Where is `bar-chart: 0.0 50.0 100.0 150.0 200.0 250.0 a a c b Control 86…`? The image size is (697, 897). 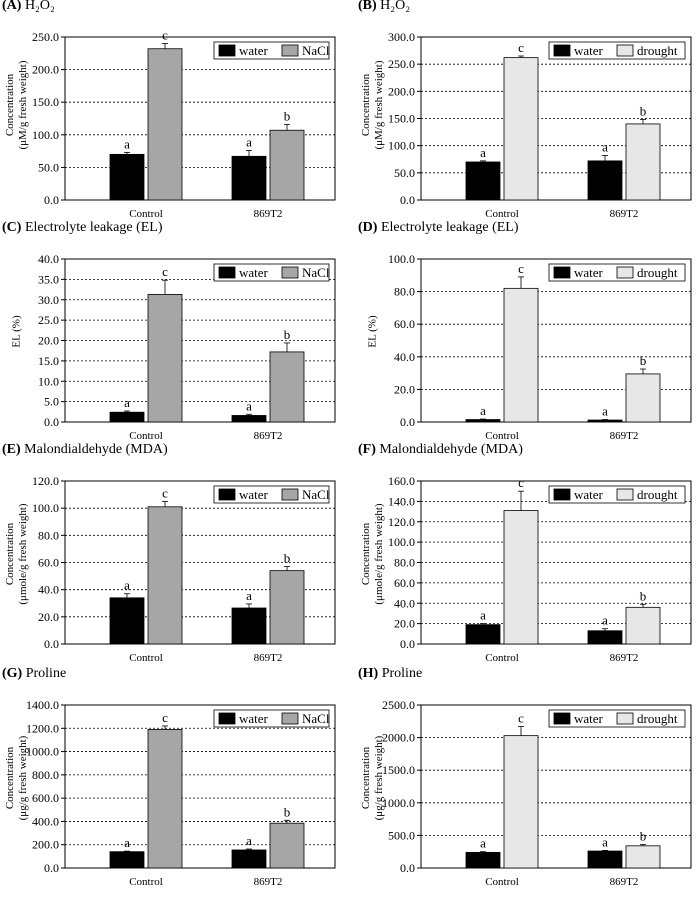
bar-chart: 0.0 50.0 100.0 150.0 200.0 250.0 a a c b Control 86… is located at coordinates (184, 124).